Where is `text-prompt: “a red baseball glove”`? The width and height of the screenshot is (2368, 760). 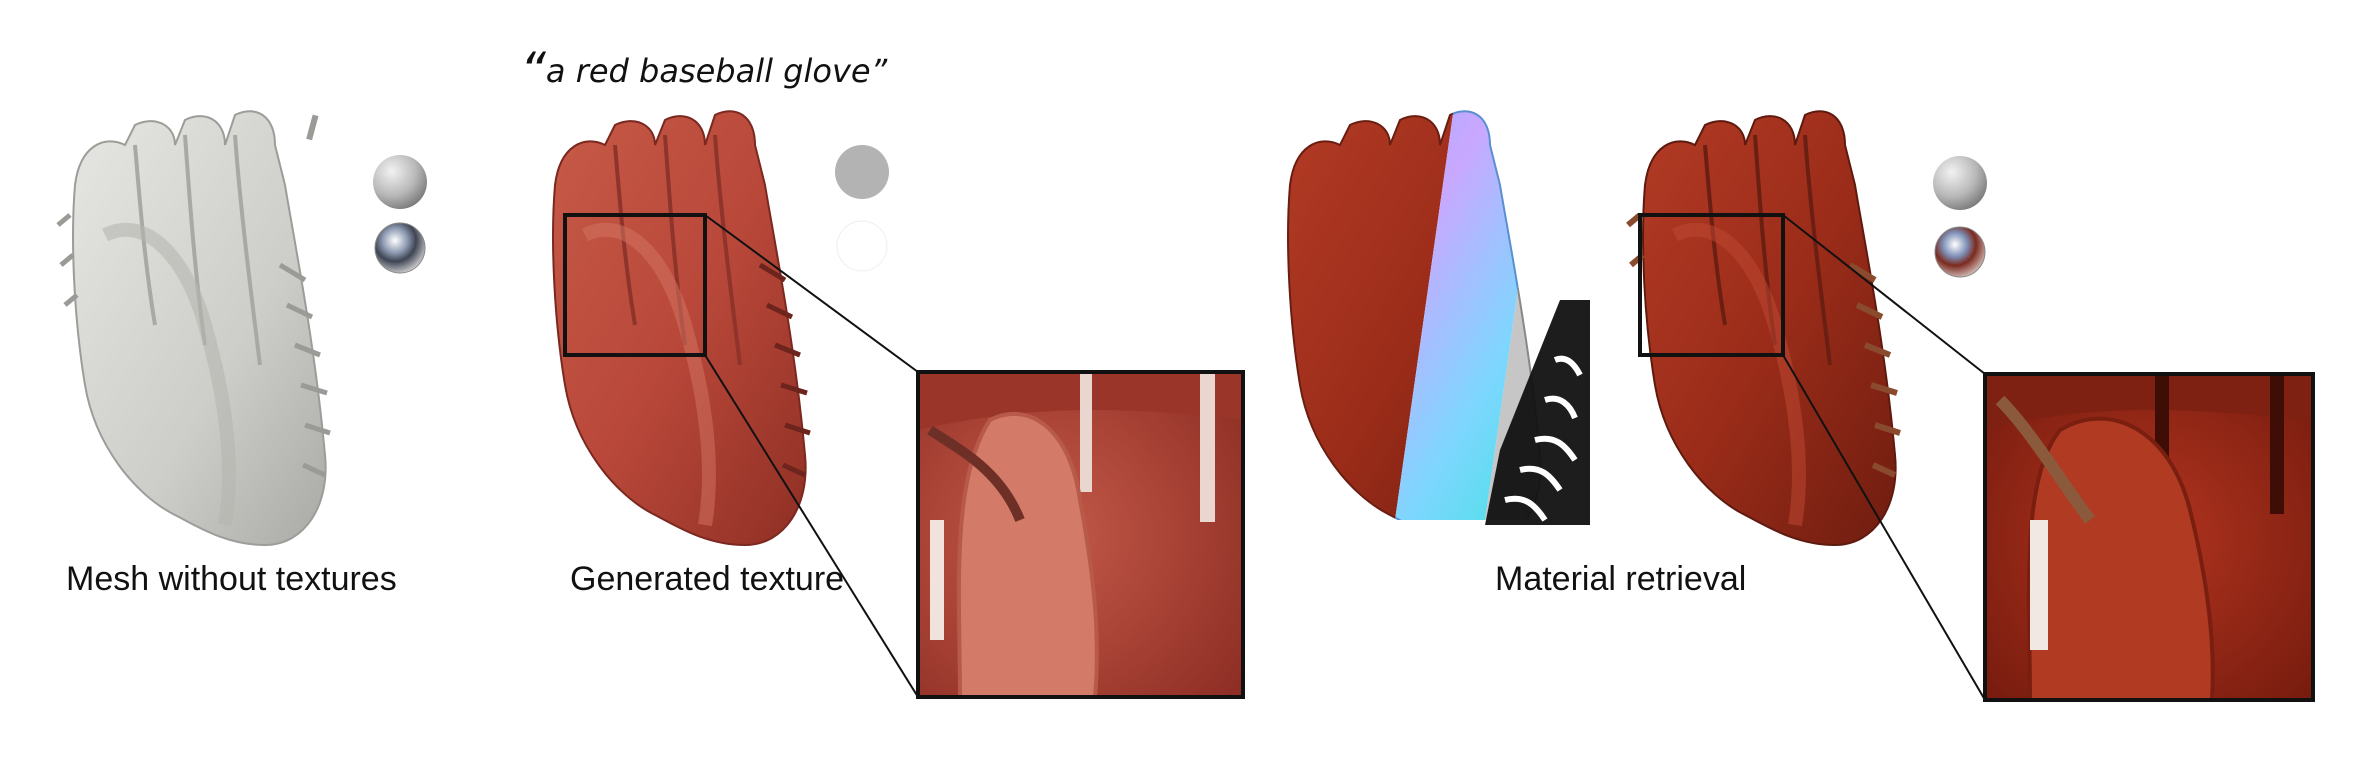
text-prompt: “a red baseball glove” is located at coordinates (703, 71).